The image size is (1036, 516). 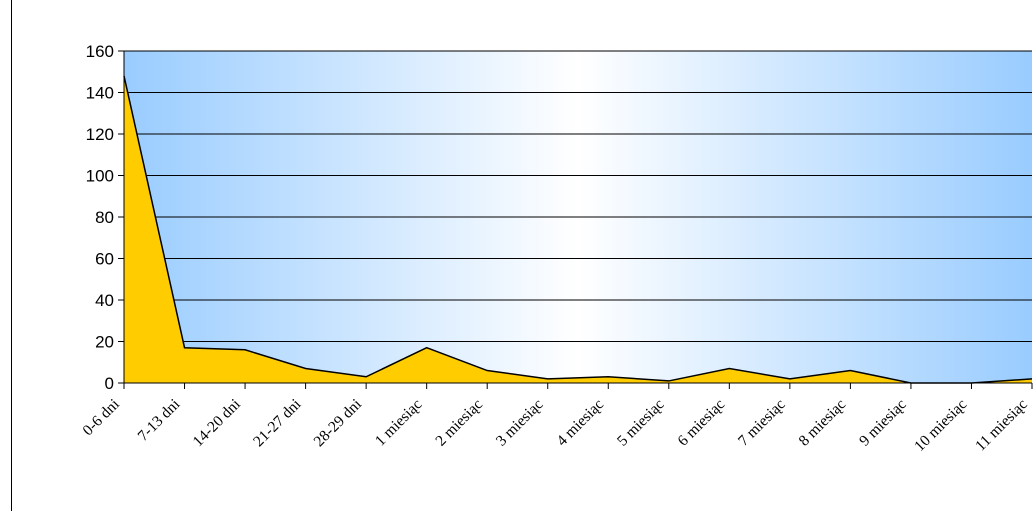 What do you see at coordinates (399, 423) in the screenshot?
I see `x-tick-label-5: 1 miesiąc` at bounding box center [399, 423].